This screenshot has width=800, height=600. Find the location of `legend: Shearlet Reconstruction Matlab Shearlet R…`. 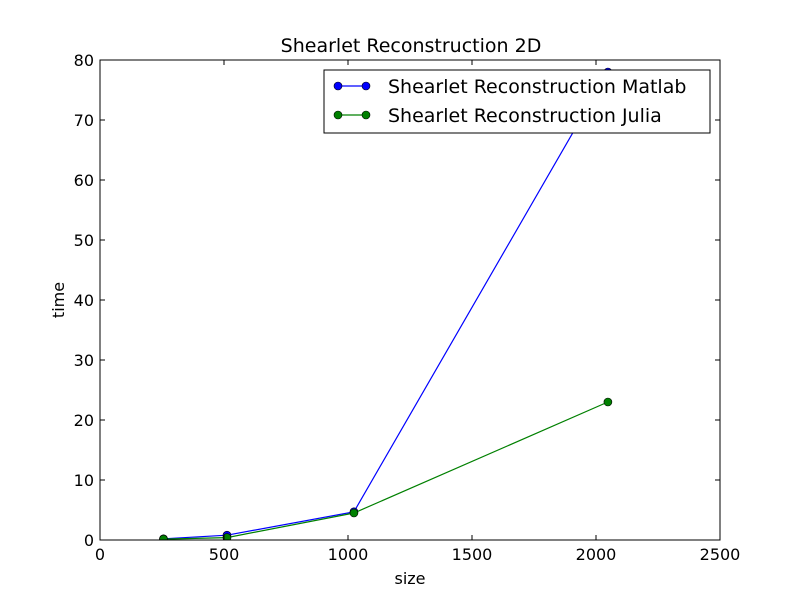

legend: Shearlet Reconstruction Matlab Shearlet R… is located at coordinates (517, 101).